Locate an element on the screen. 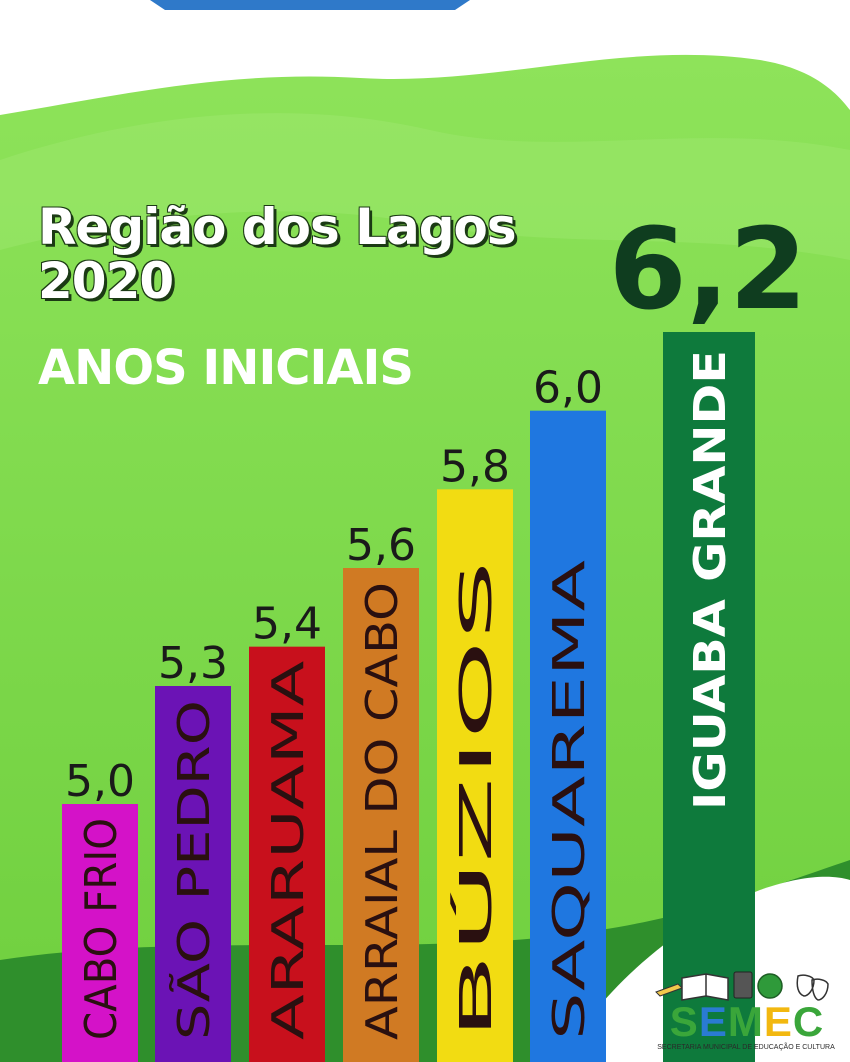  theater-masks-icon is located at coordinates (812, 987).